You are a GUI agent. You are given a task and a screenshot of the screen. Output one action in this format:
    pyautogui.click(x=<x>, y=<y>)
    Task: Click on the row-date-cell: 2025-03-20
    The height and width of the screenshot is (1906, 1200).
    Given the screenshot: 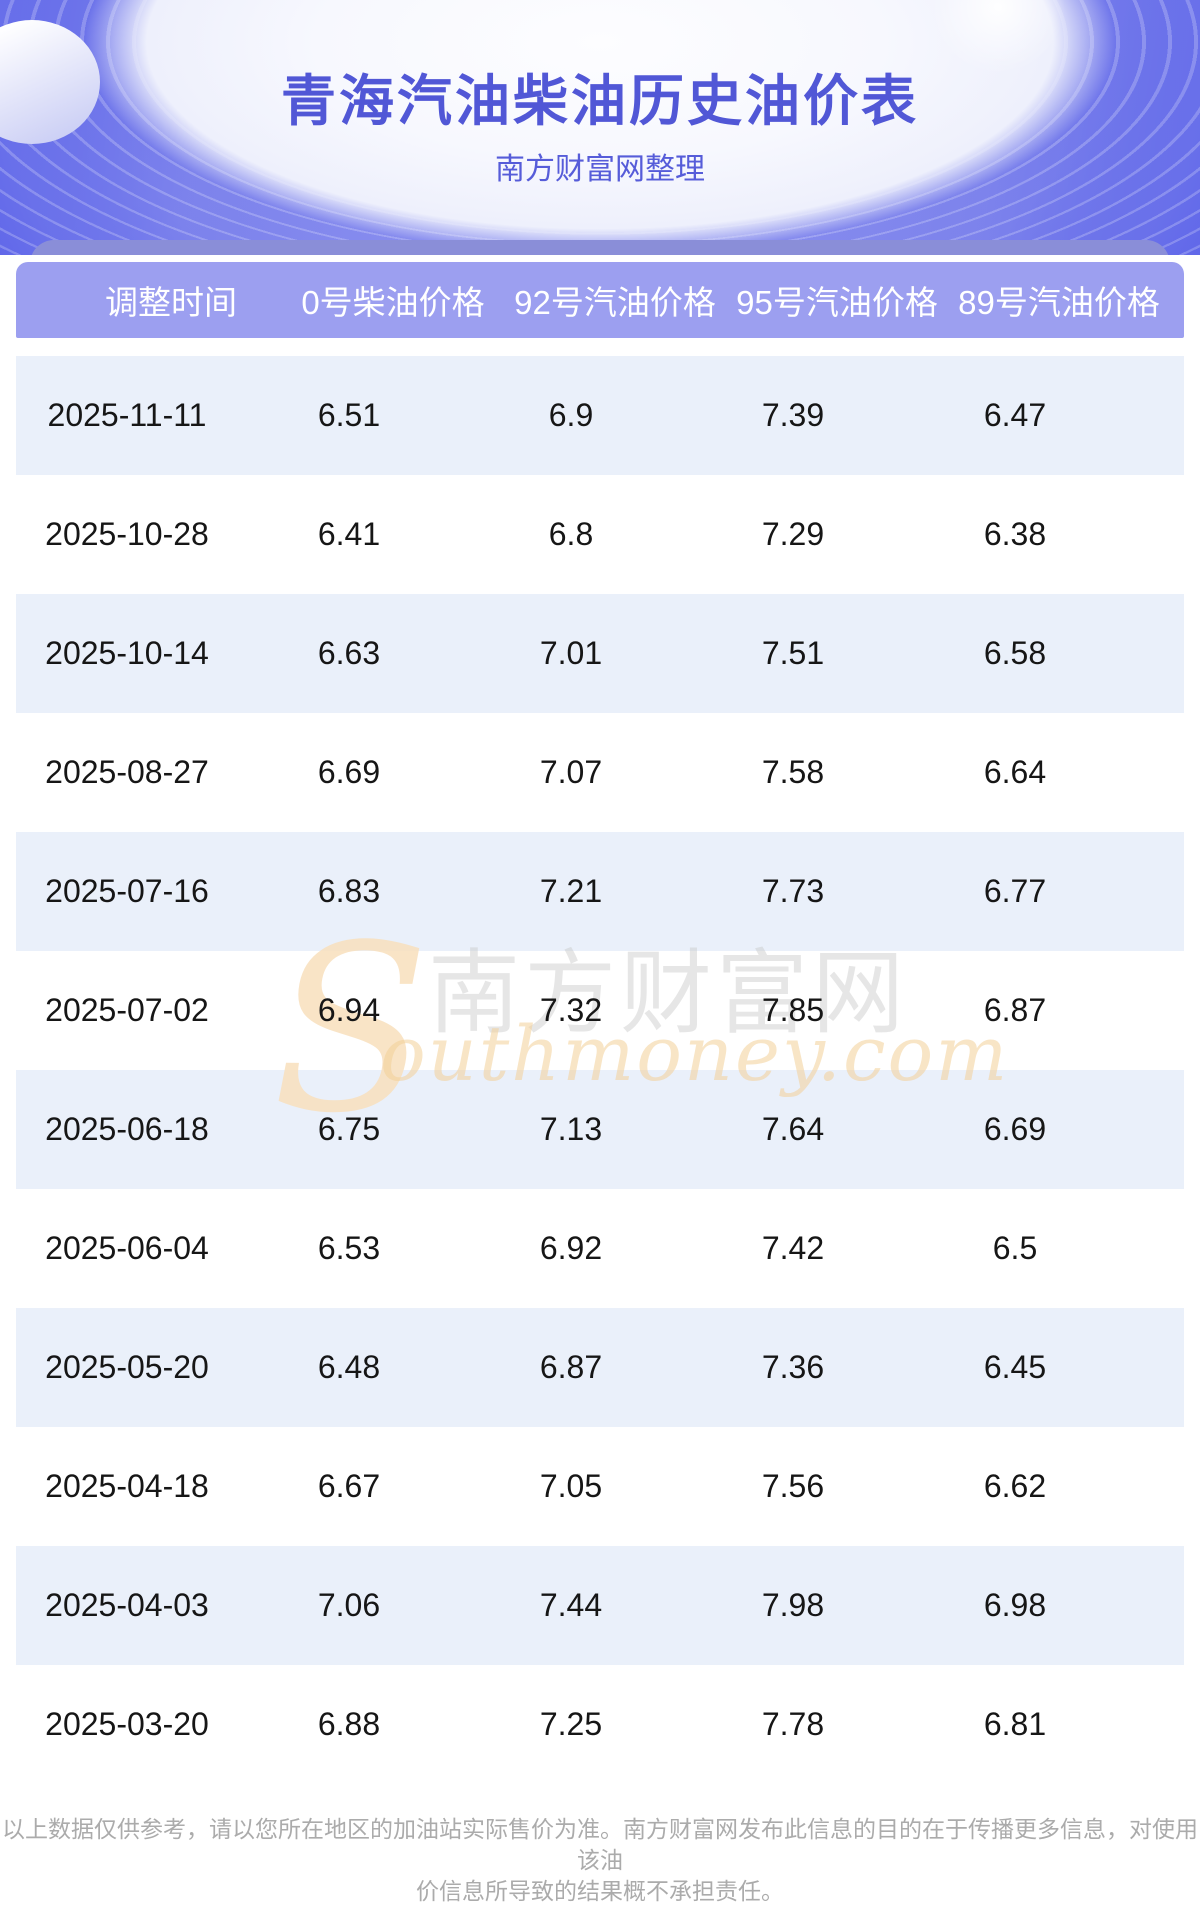 What is the action you would take?
    pyautogui.click(x=127, y=1724)
    